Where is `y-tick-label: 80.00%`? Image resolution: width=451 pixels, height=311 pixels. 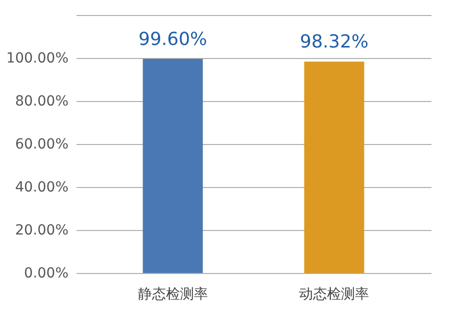
y-tick-label: 80.00% is located at coordinates (41, 102).